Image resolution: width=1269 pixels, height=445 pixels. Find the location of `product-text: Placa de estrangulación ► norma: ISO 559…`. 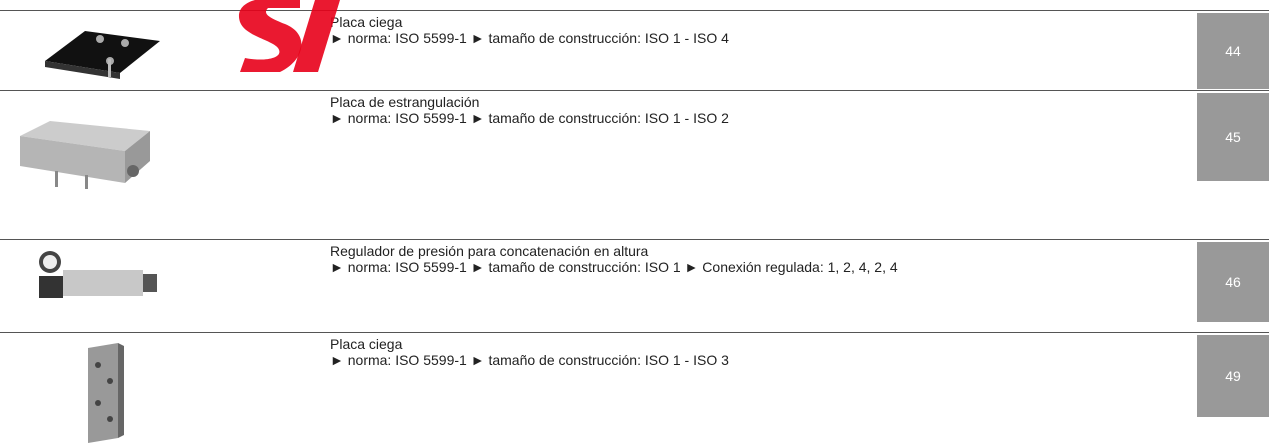

product-text: Placa de estrangulación ► norma: ISO 559… is located at coordinates (740, 110).